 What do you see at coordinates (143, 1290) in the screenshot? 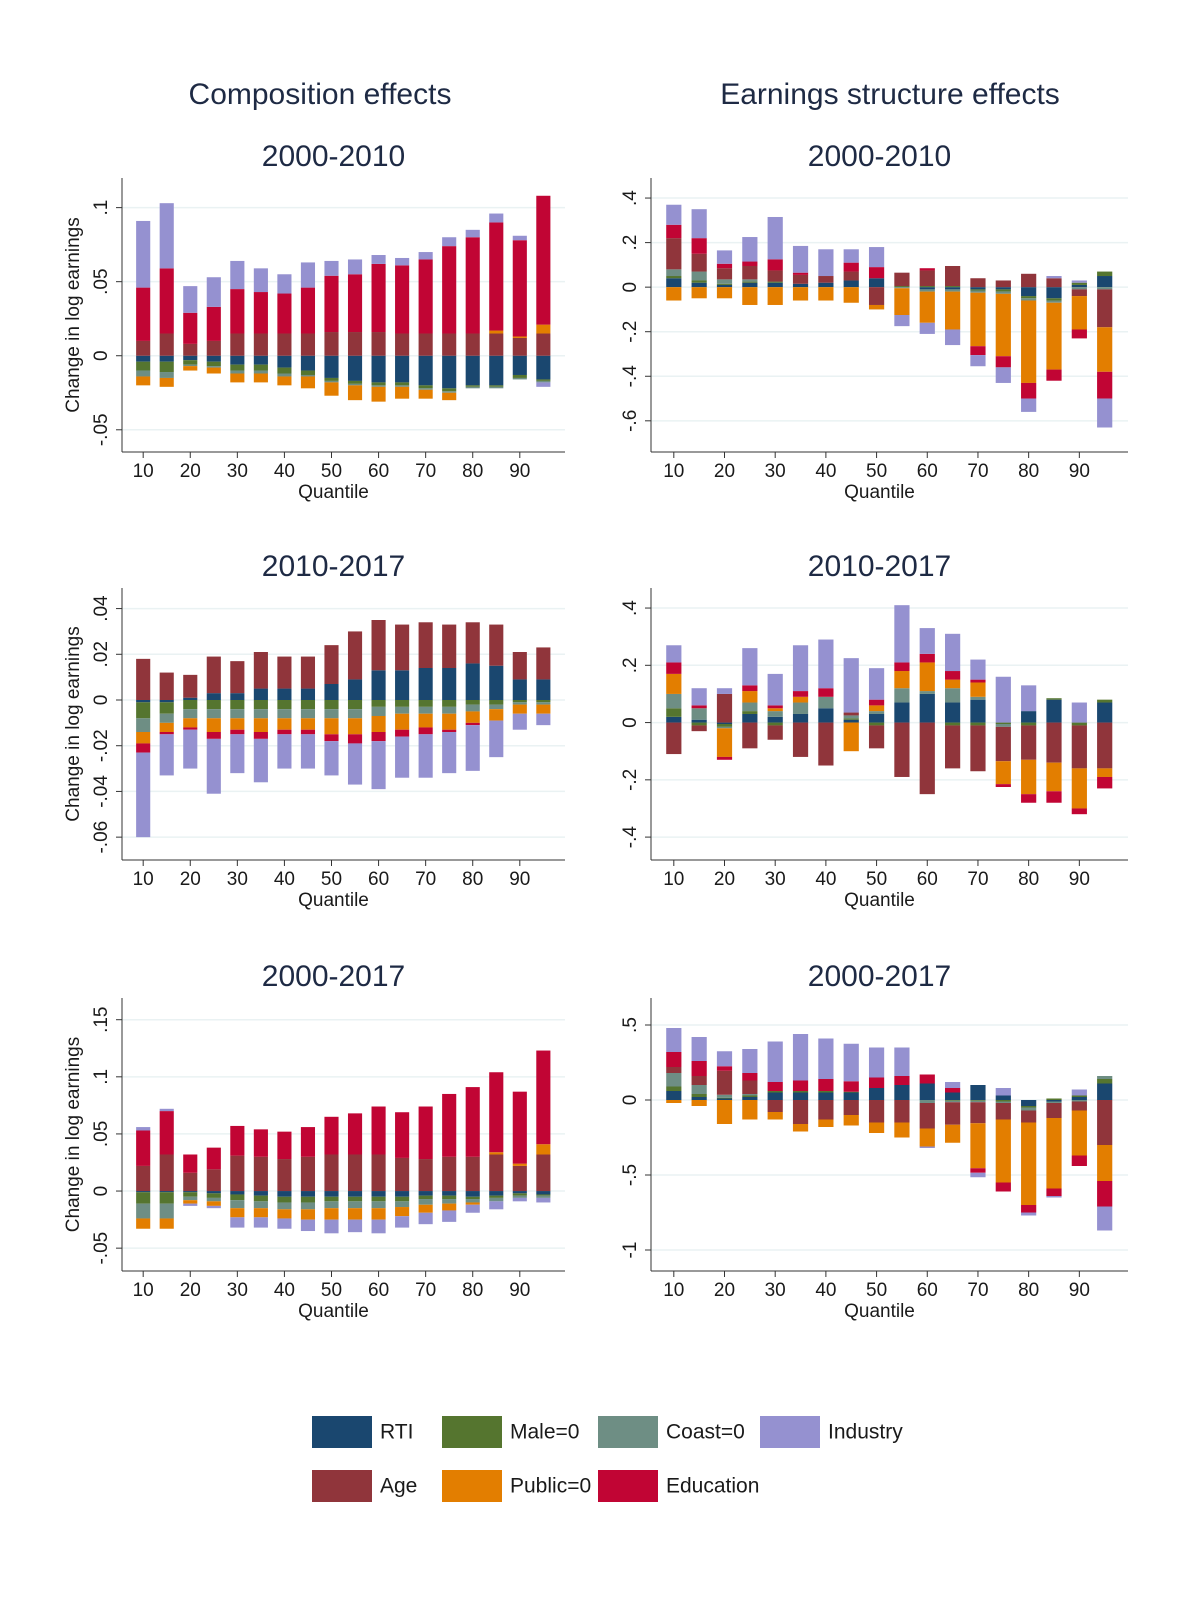
I see `x-tick-label: 10` at bounding box center [143, 1290].